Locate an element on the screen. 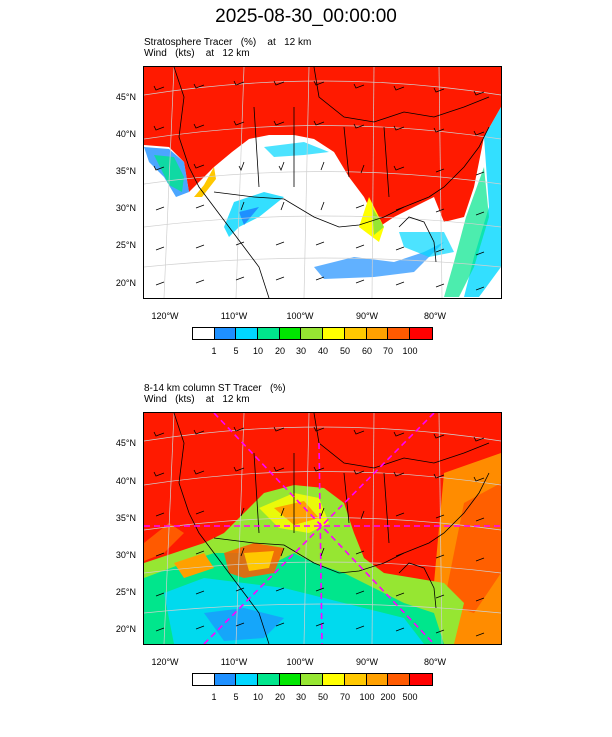 Image resolution: width=612 pixels, height=737 pixels. colorbar-top is located at coordinates (312, 333).